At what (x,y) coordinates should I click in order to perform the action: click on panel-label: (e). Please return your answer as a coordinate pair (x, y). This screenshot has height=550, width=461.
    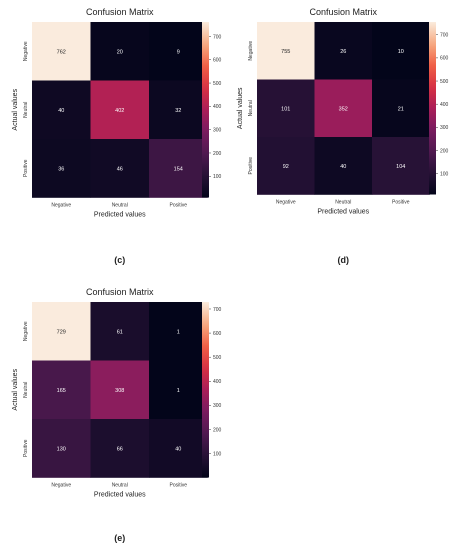
    Looking at the image, I should click on (119, 538).